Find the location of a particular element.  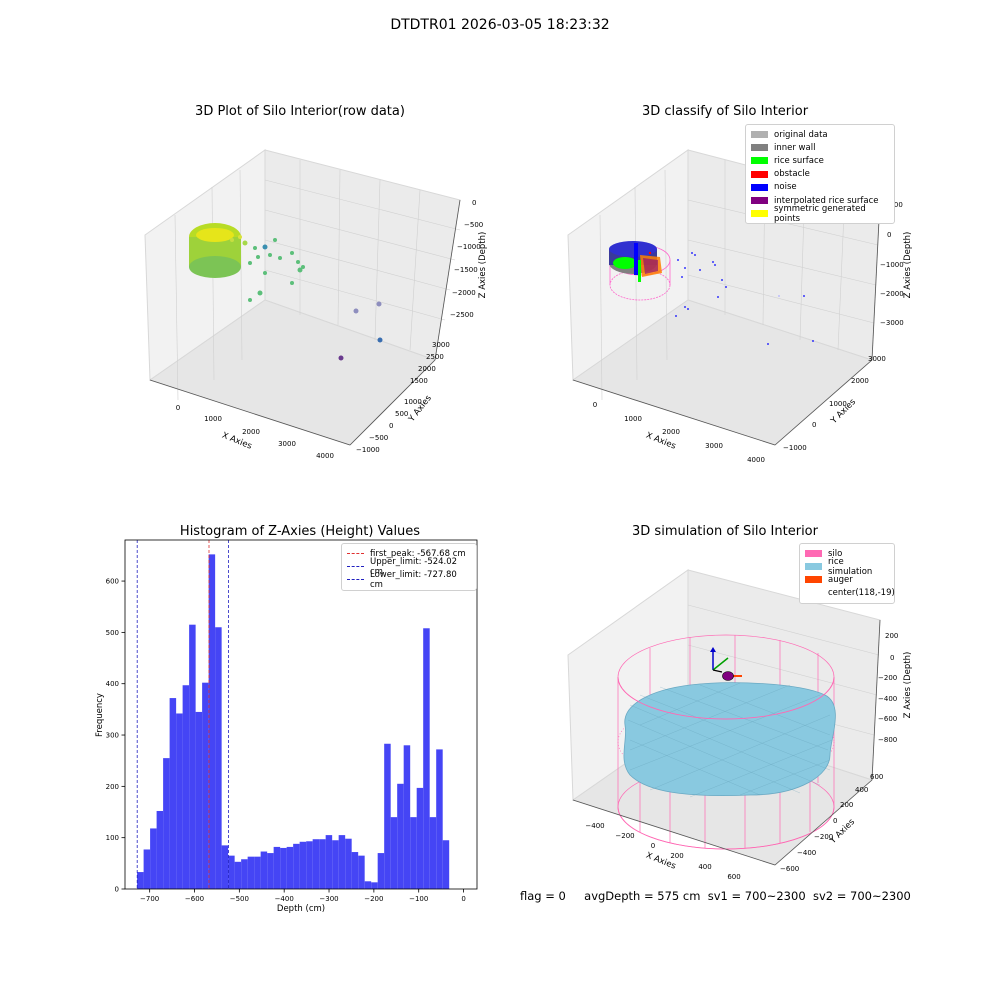

classify-xtick: 0 is located at coordinates (595, 405).